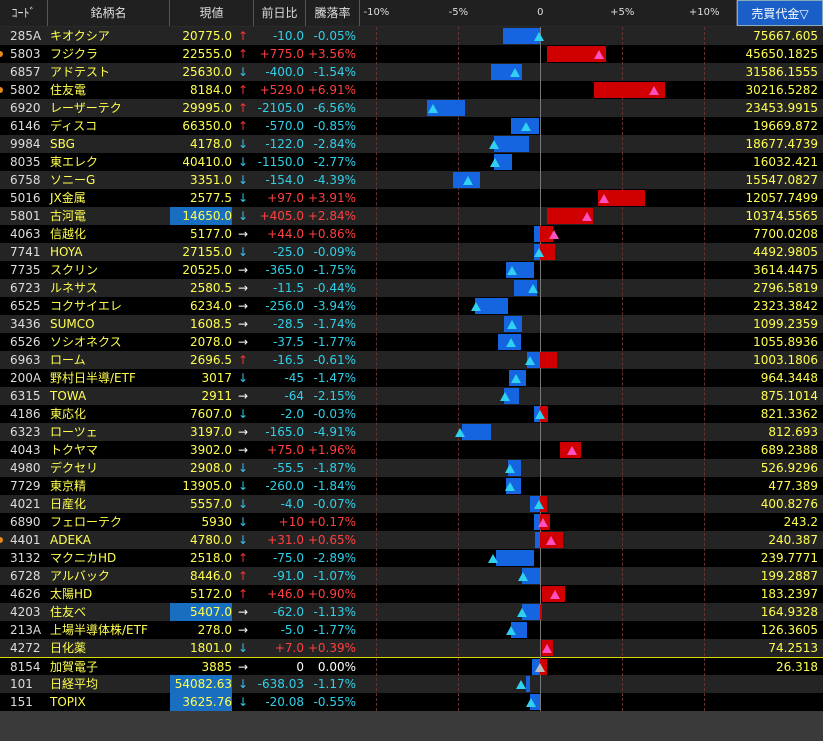  What do you see at coordinates (331, 90) in the screenshot?
I see `change-pct: +6.91%` at bounding box center [331, 90].